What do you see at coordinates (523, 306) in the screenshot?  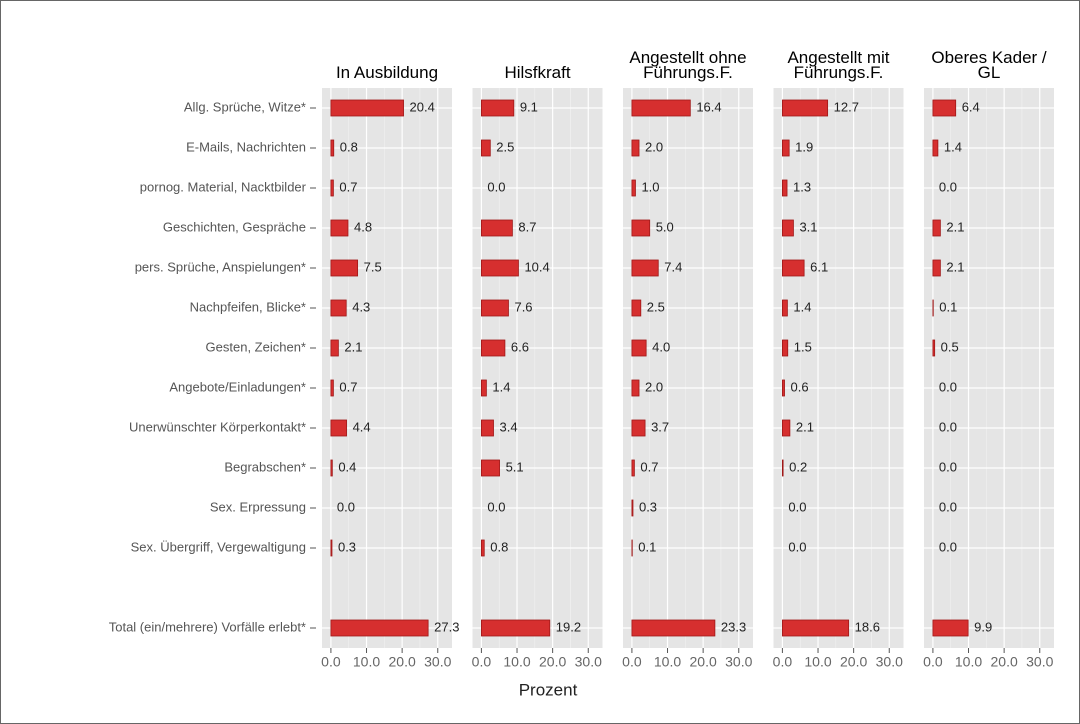 I see `value-label: 7.6` at bounding box center [523, 306].